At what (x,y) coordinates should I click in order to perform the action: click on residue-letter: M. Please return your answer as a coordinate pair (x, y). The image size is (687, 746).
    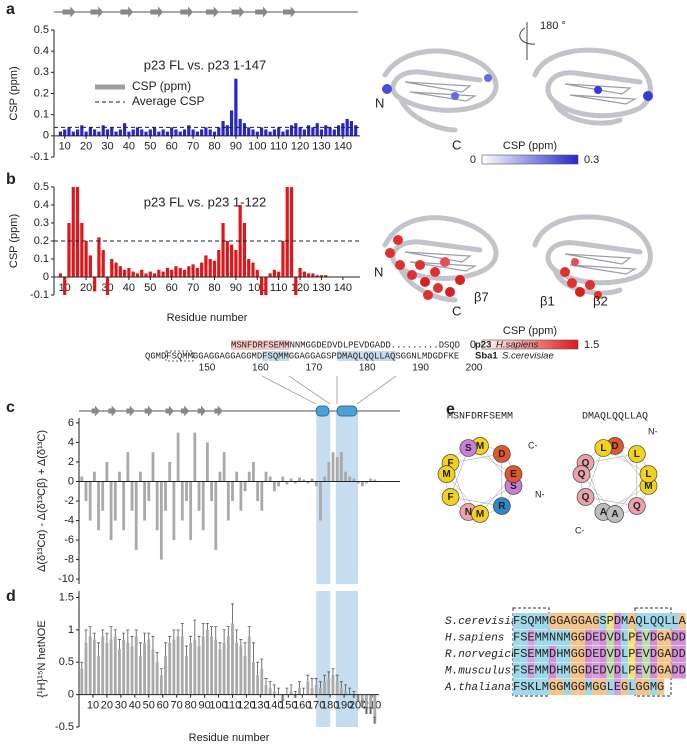
    Looking at the image, I should click on (648, 486).